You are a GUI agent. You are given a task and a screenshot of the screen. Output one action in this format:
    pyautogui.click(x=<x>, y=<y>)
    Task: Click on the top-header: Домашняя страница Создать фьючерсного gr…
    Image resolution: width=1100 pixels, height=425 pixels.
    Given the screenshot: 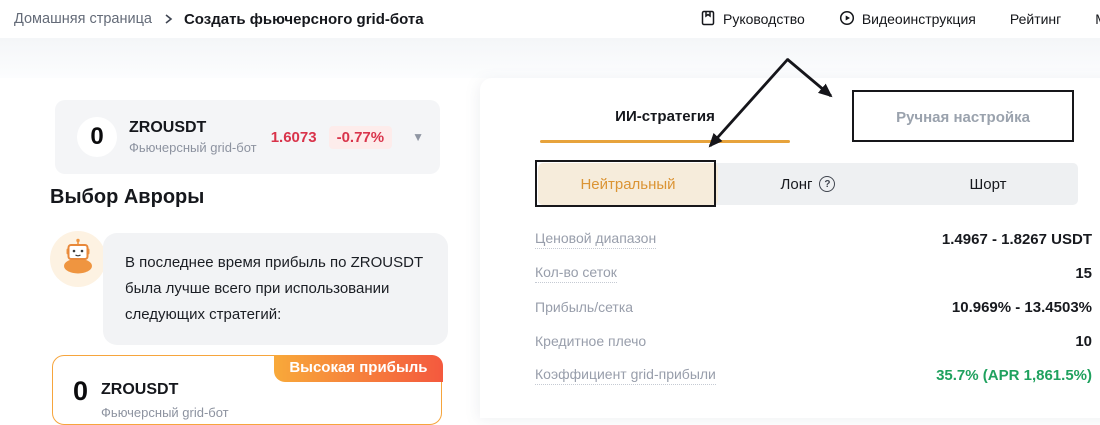 What is the action you would take?
    pyautogui.click(x=550, y=19)
    